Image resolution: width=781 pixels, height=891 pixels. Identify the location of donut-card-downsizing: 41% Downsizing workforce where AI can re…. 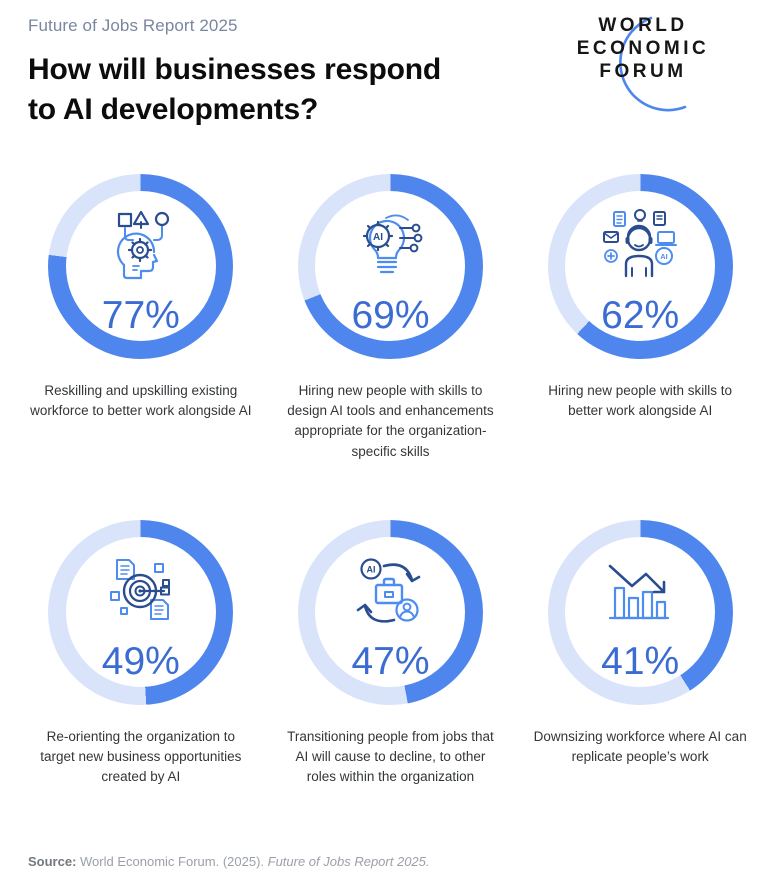
(640, 653).